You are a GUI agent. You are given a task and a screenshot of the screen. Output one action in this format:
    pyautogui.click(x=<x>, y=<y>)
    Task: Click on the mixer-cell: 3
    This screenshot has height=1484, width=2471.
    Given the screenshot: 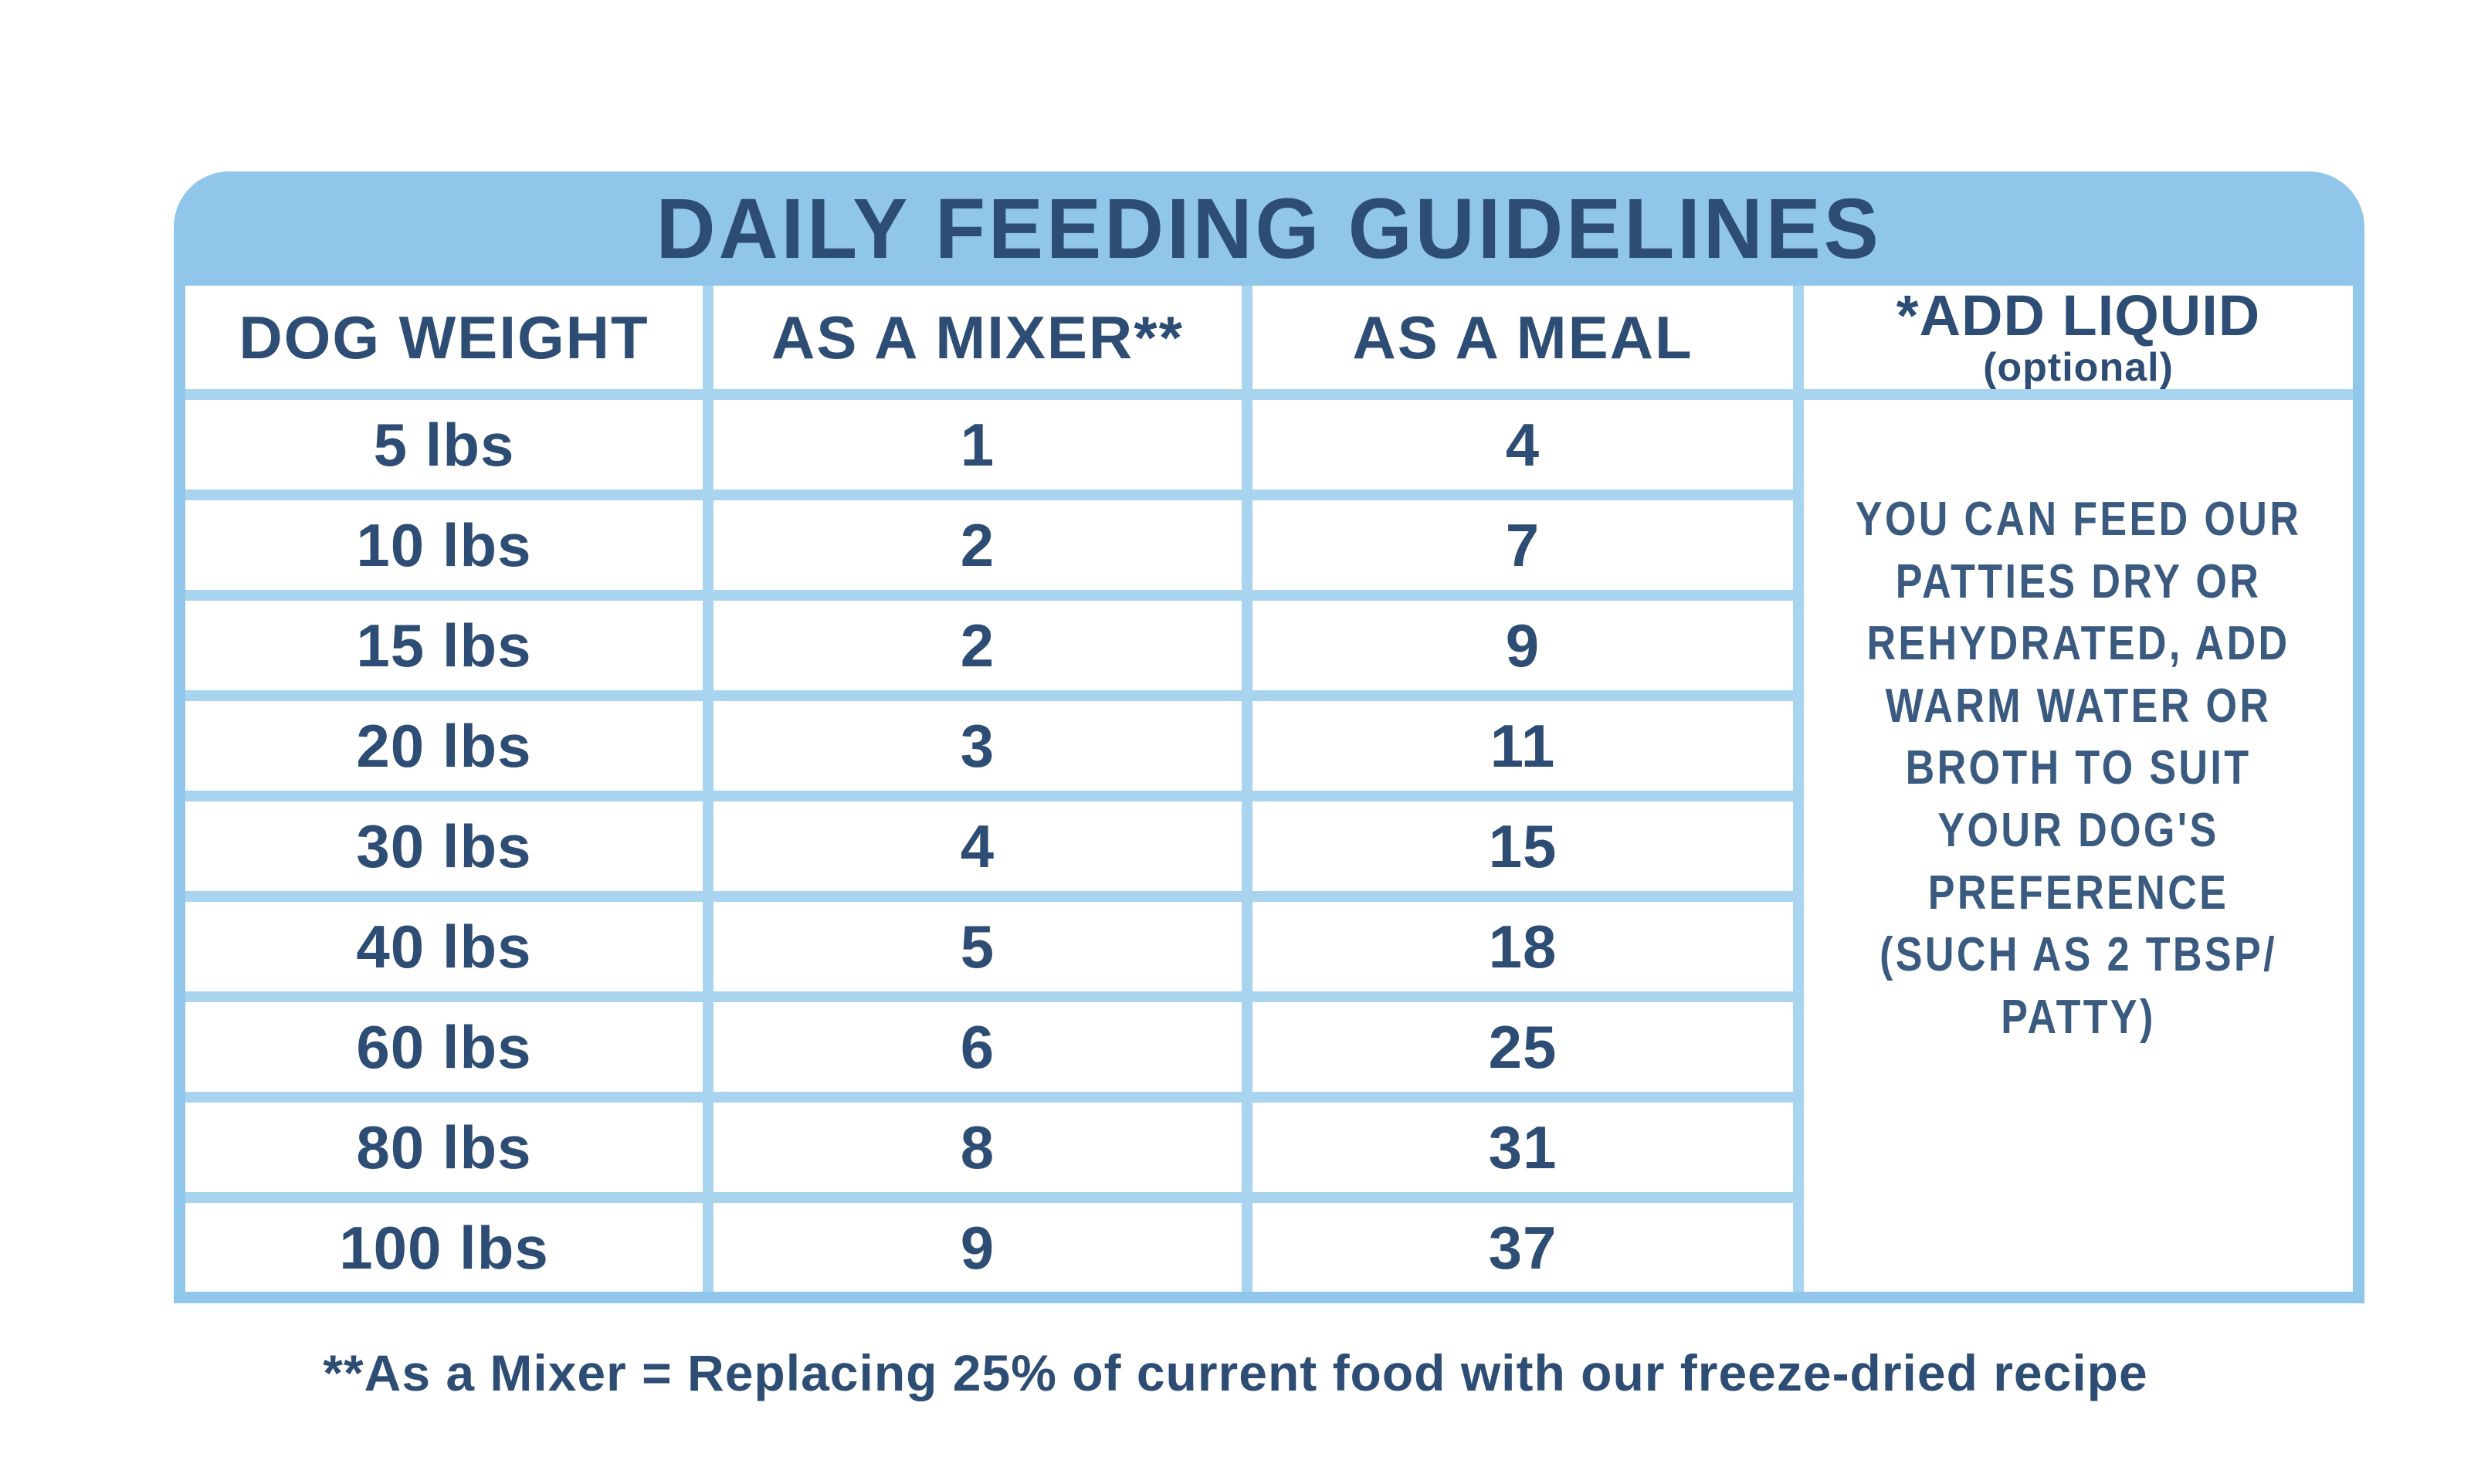 What is the action you would take?
    pyautogui.click(x=978, y=746)
    